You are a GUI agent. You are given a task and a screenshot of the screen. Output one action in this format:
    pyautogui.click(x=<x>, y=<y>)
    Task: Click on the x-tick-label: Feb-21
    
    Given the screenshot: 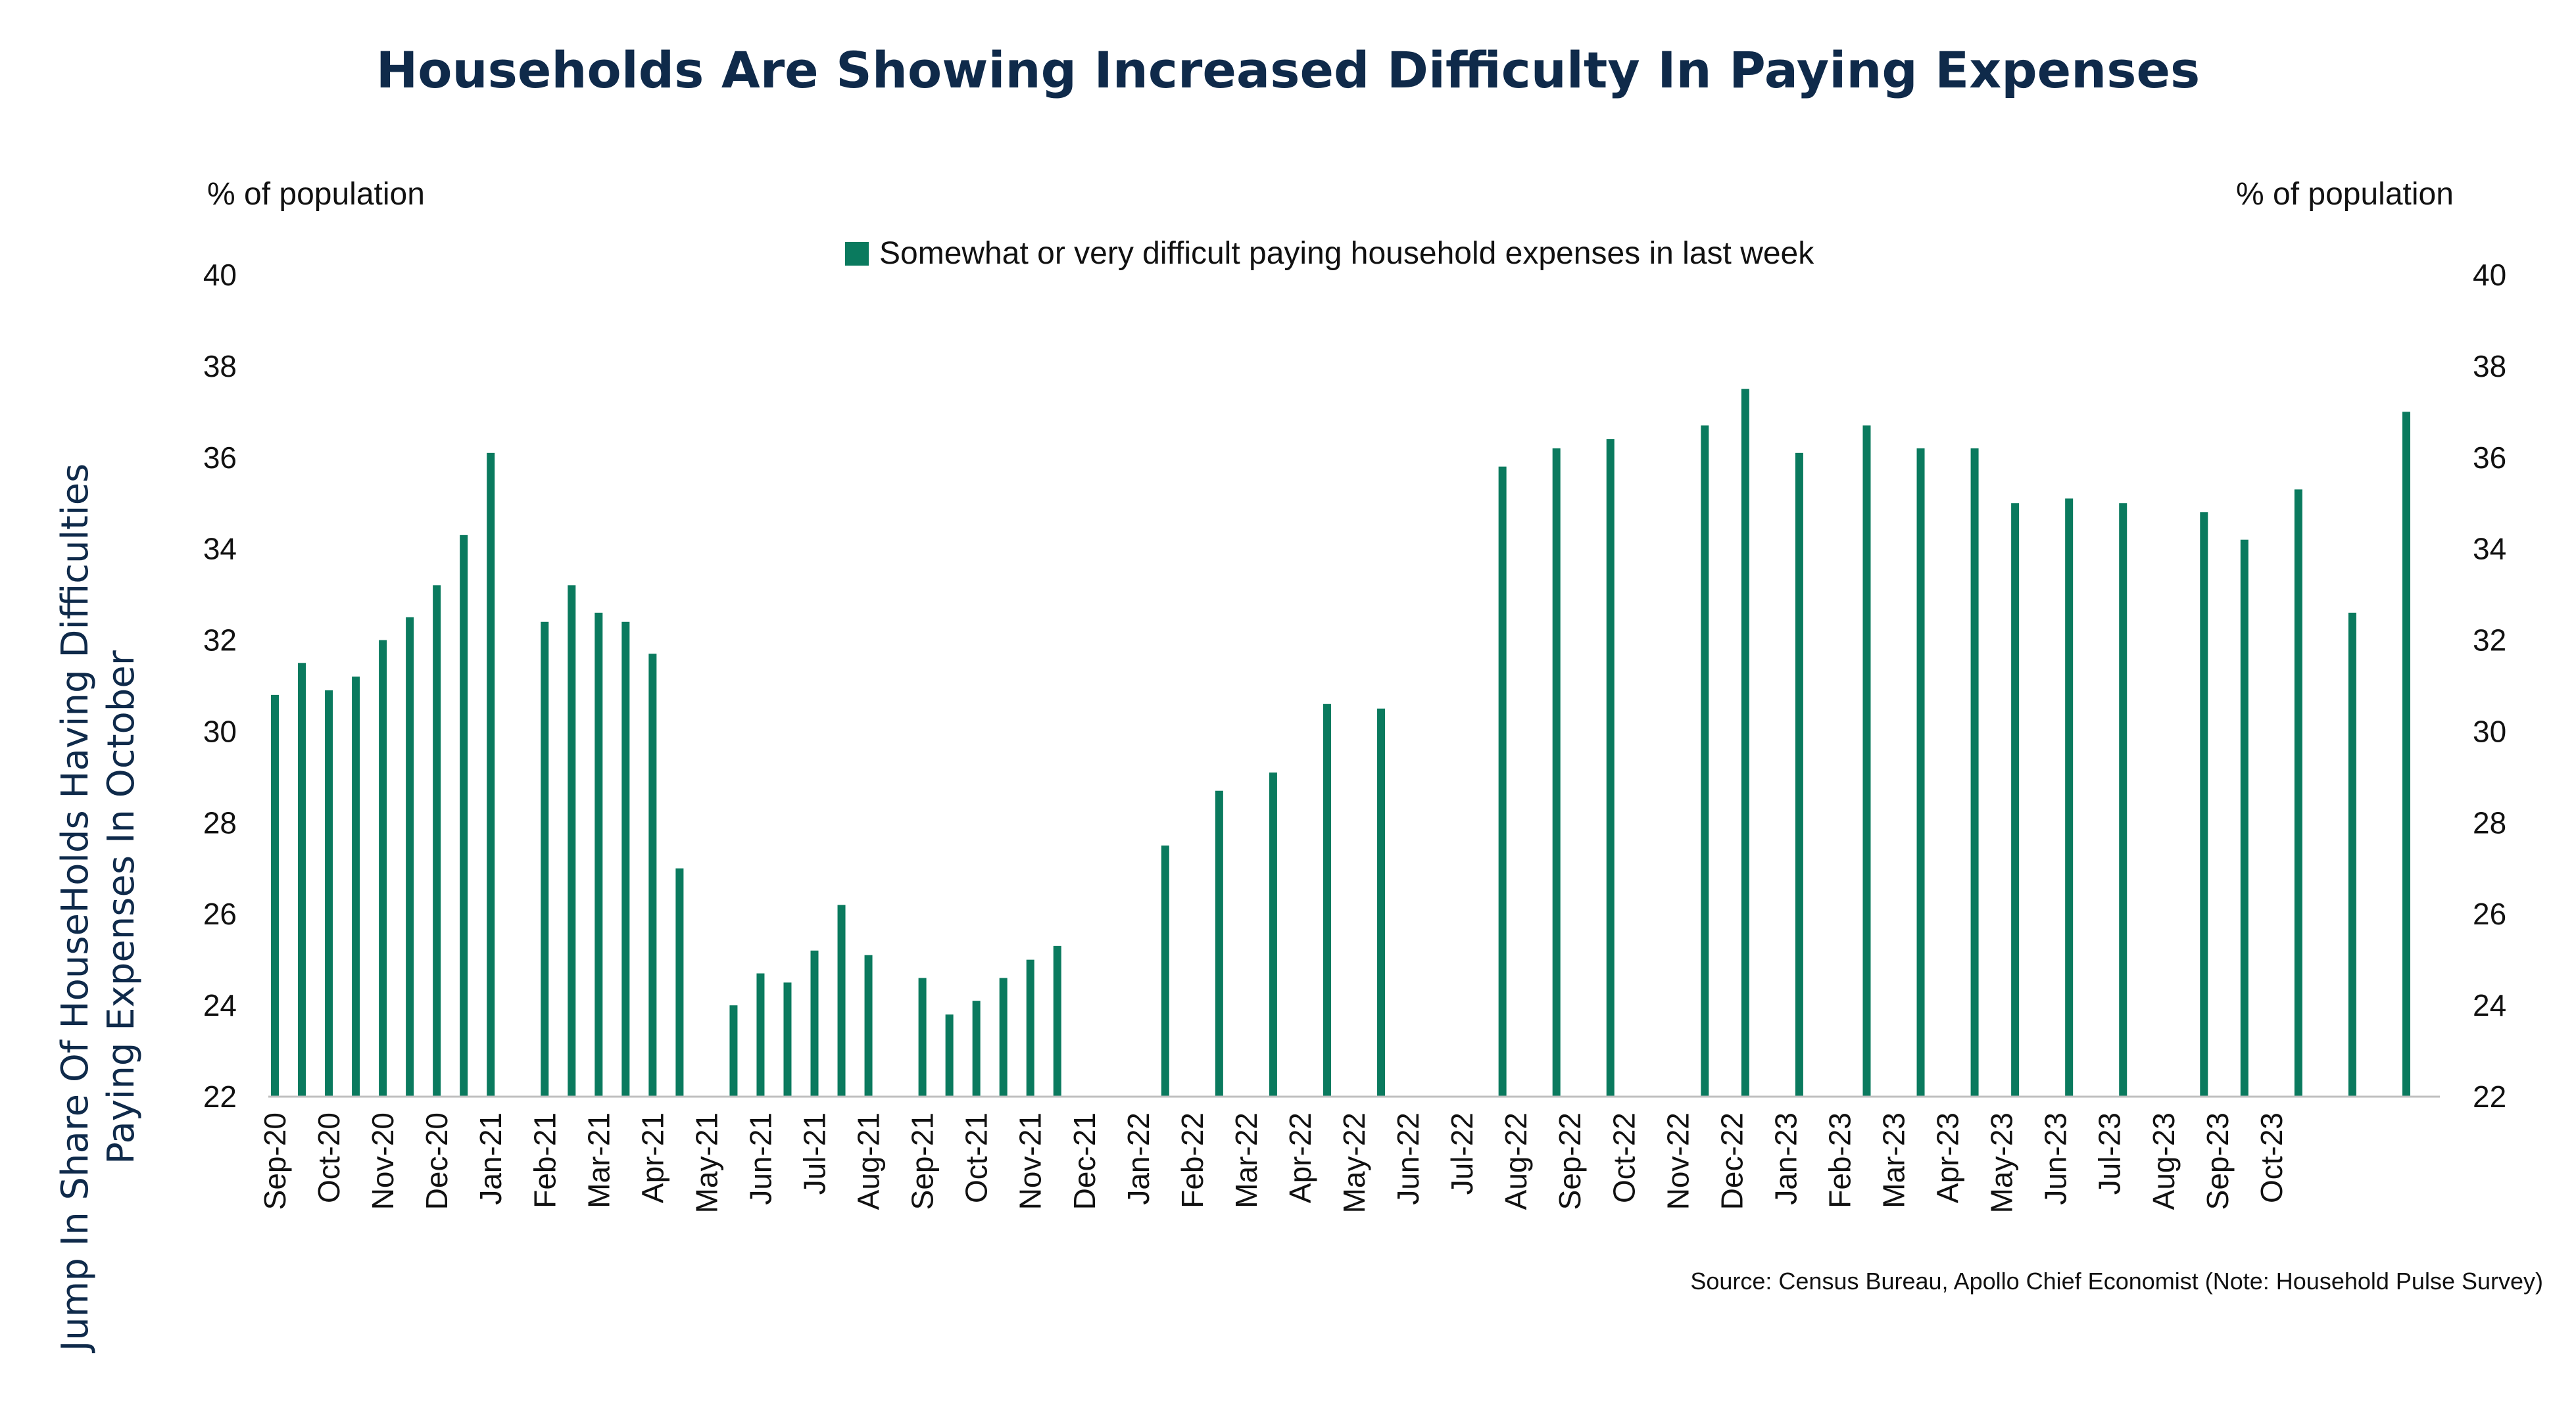 What is the action you would take?
    pyautogui.click(x=545, y=1160)
    